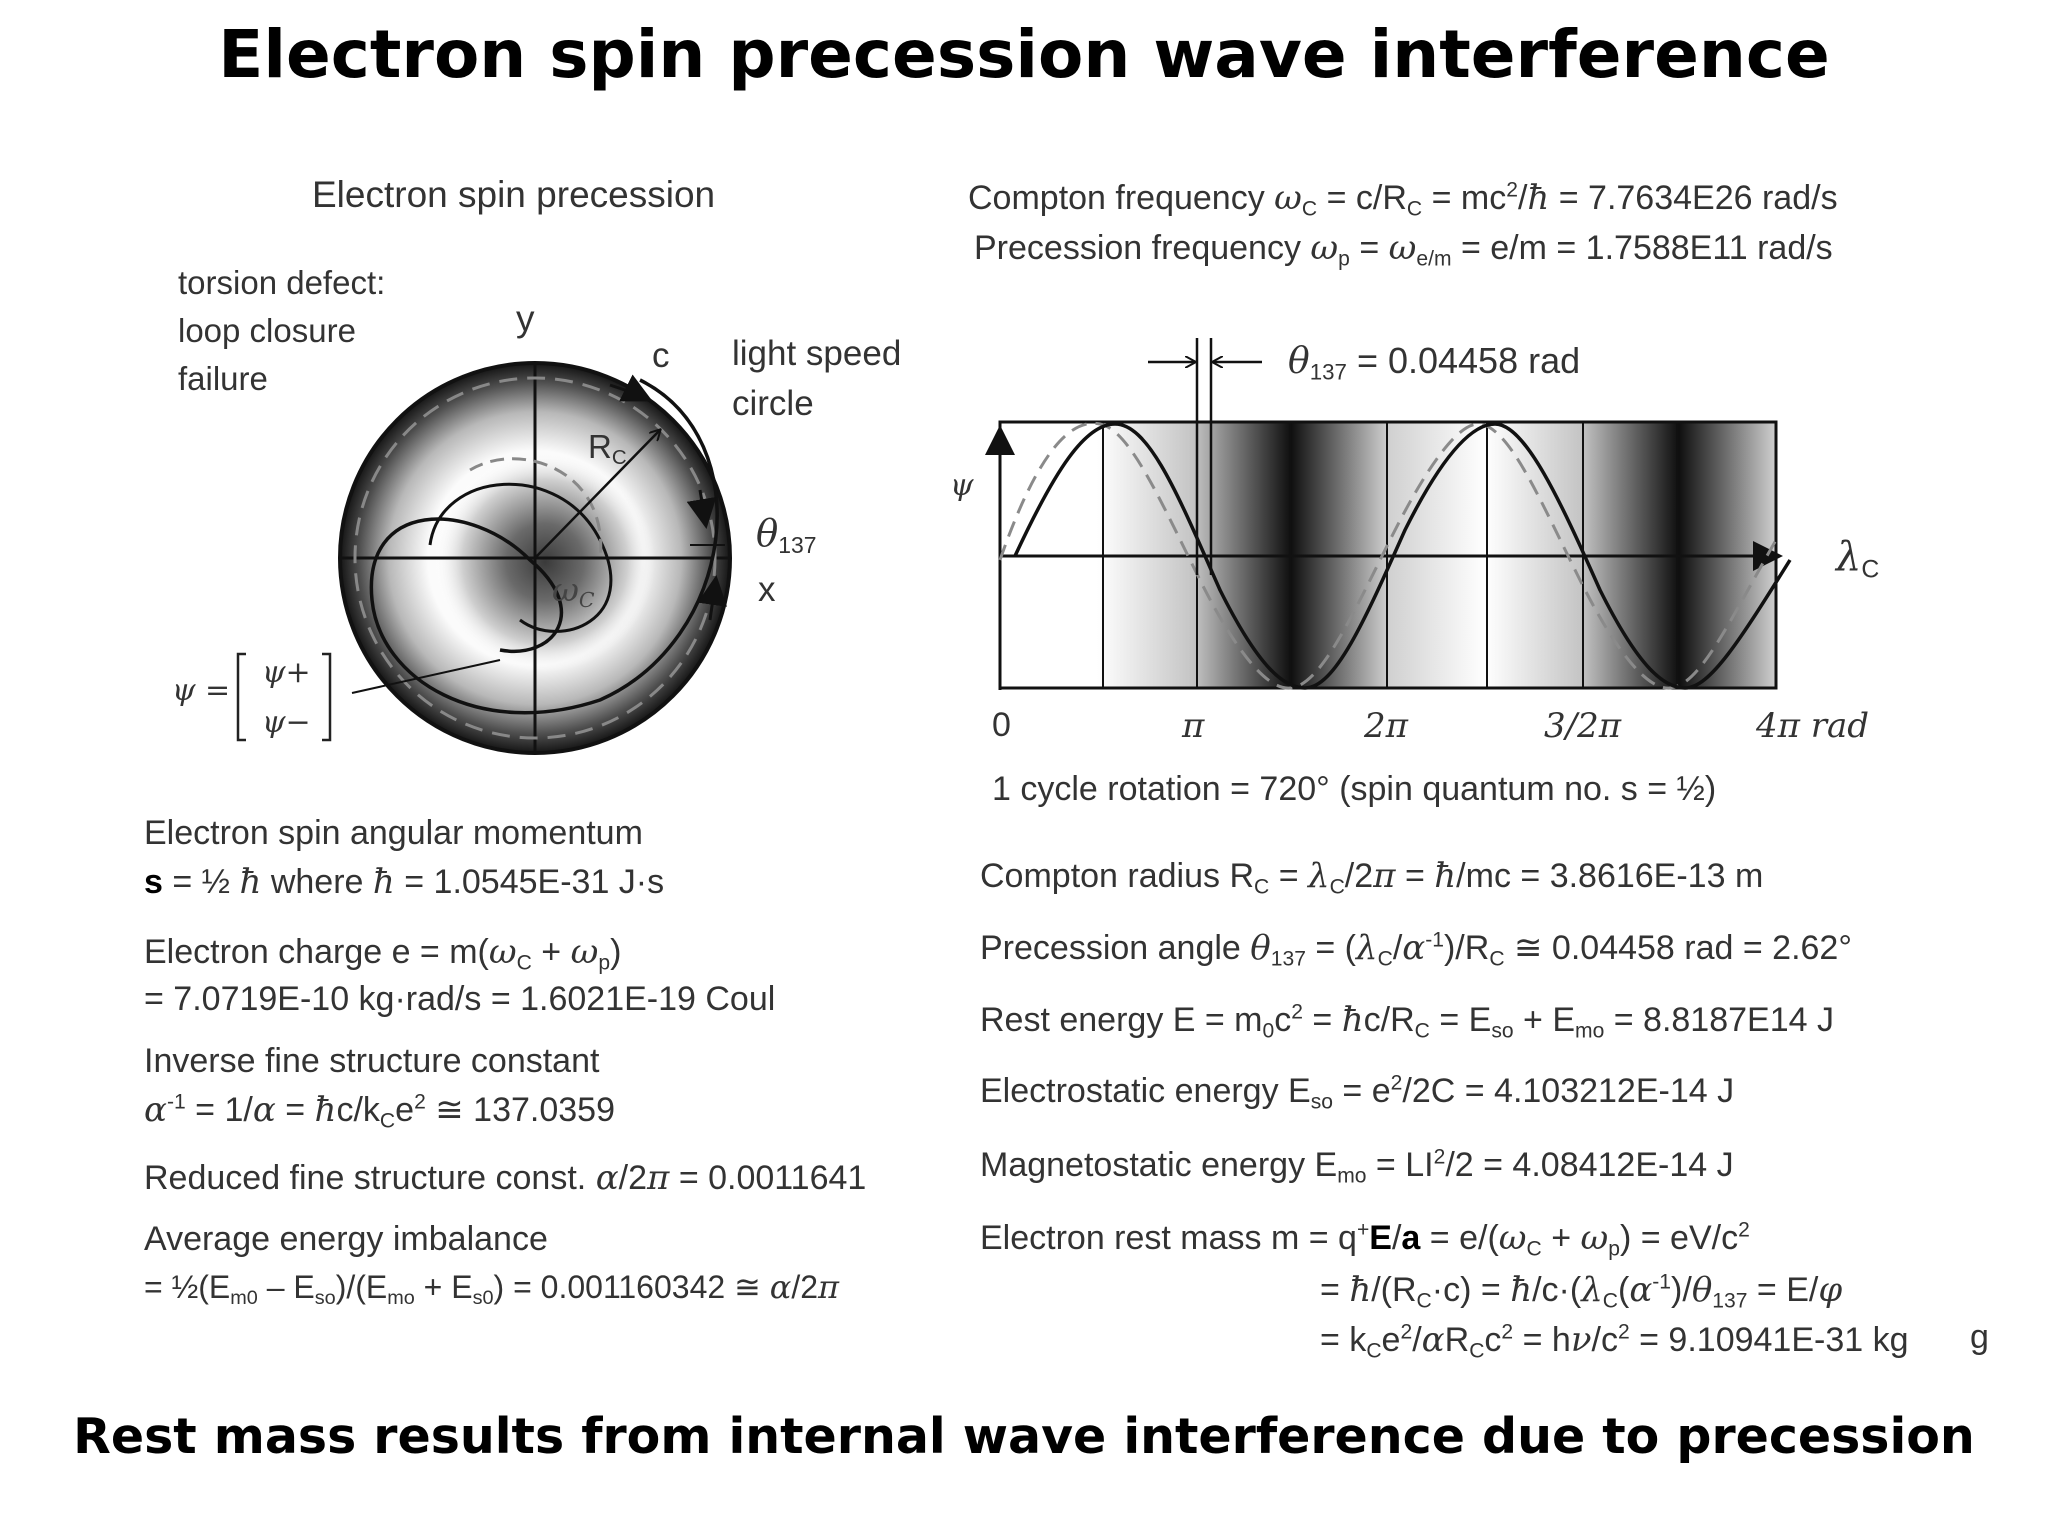 The height and width of the screenshot is (1536, 2048). What do you see at coordinates (1434, 362) in the screenshot?
I see `theta137-value: θ137 = 0.04458 rad` at bounding box center [1434, 362].